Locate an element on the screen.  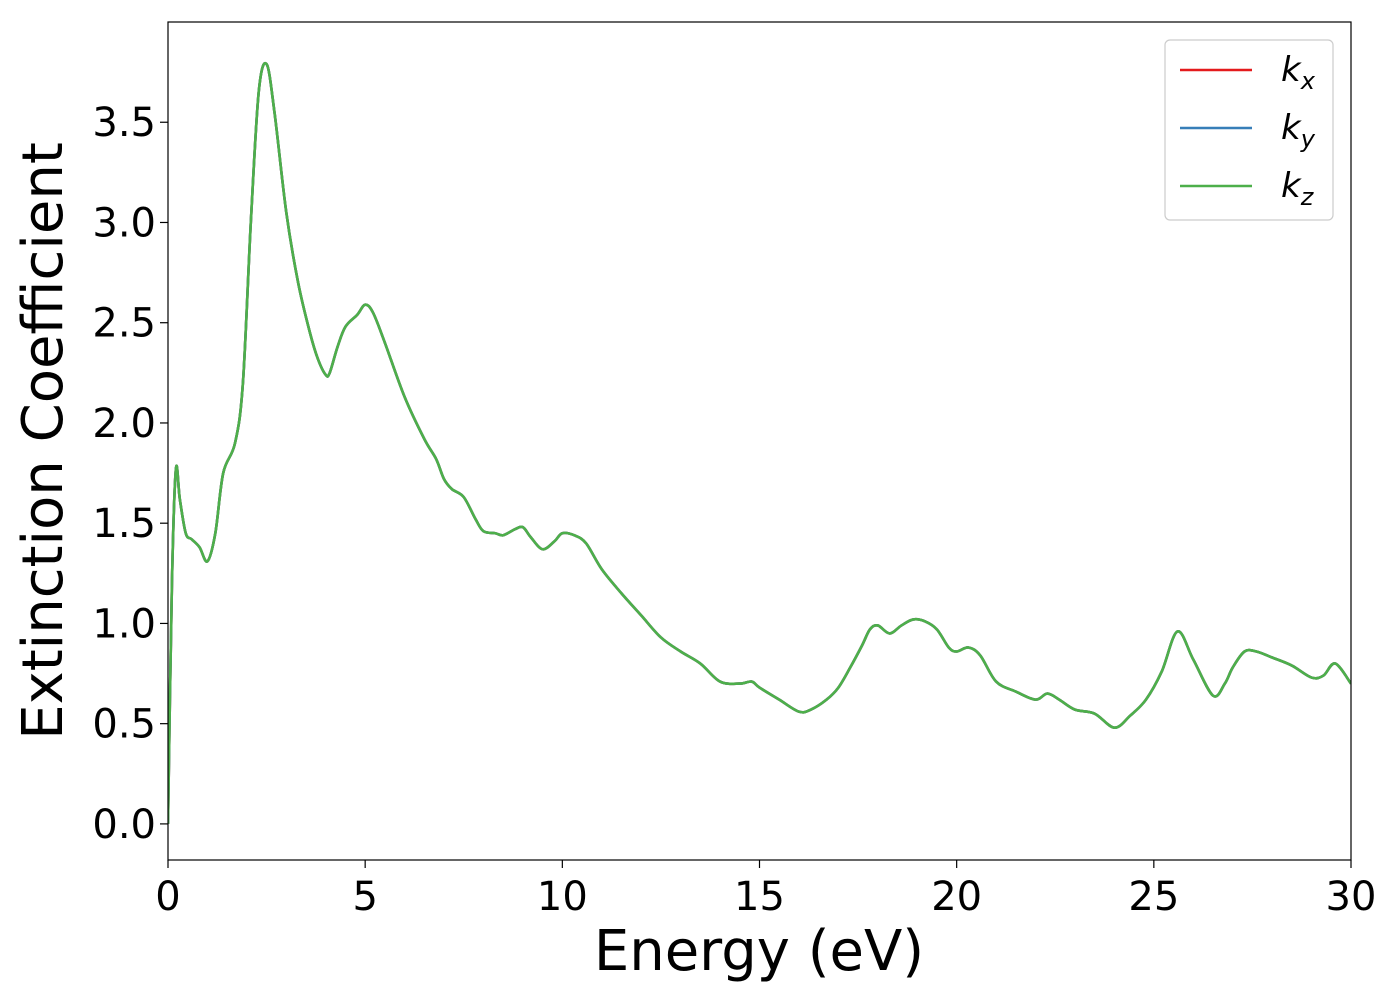
legend-box is located at coordinates (1249, 130).